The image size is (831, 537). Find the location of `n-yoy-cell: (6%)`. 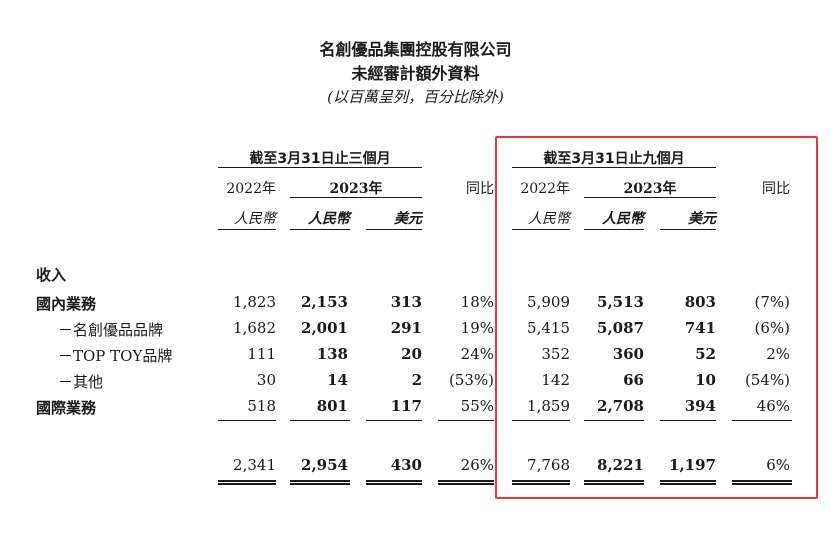

n-yoy-cell: (6%) is located at coordinates (772, 328).